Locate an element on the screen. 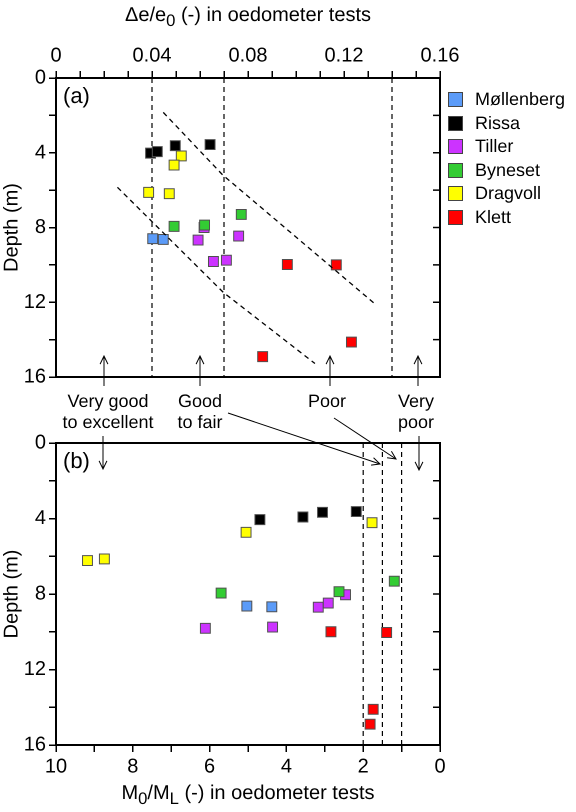 The height and width of the screenshot is (812, 576). annotation: (b) is located at coordinates (76, 461).